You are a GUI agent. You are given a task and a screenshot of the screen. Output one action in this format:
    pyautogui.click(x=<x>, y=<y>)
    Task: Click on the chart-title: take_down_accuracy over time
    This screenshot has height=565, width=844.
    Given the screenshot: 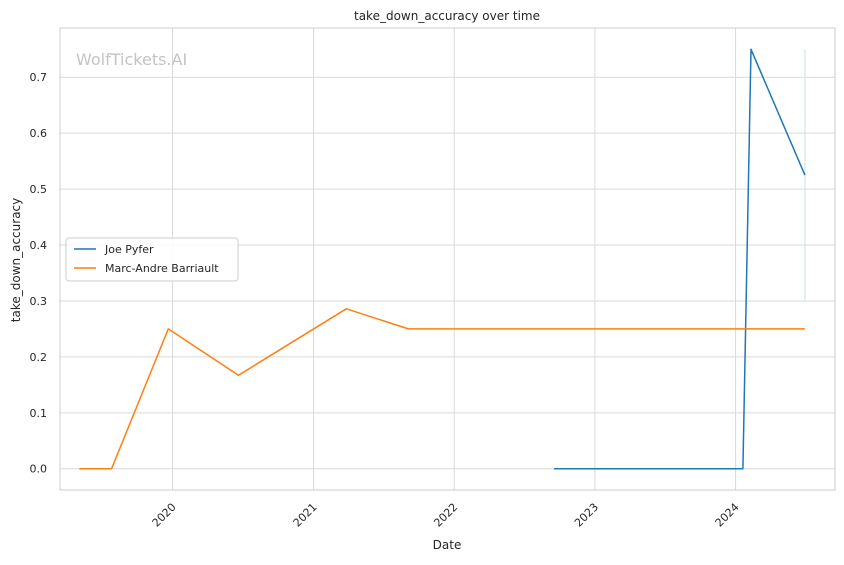 What is the action you would take?
    pyautogui.click(x=447, y=16)
    